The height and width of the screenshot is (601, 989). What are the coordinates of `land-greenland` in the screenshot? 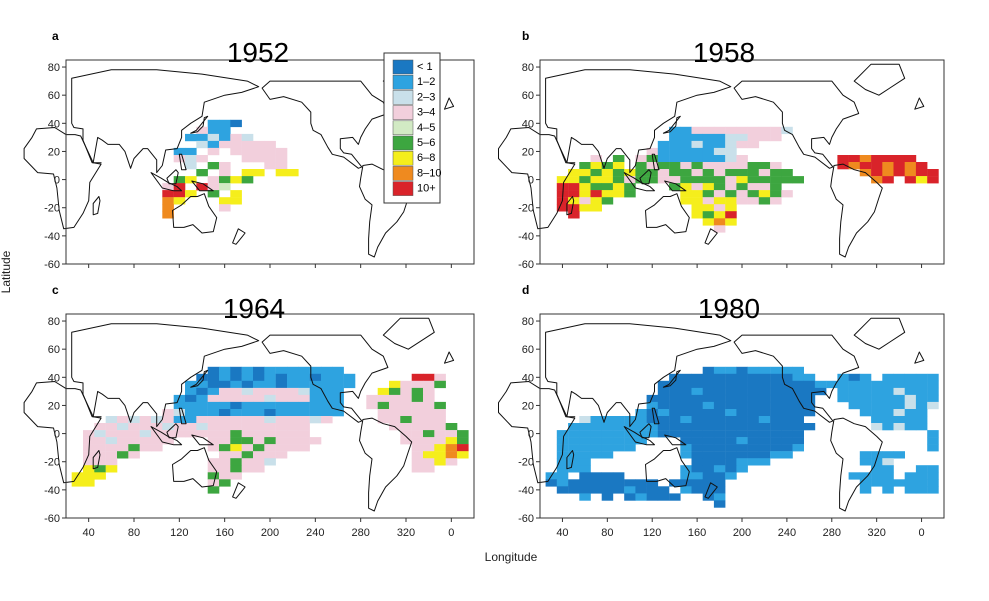 It's located at (879, 79).